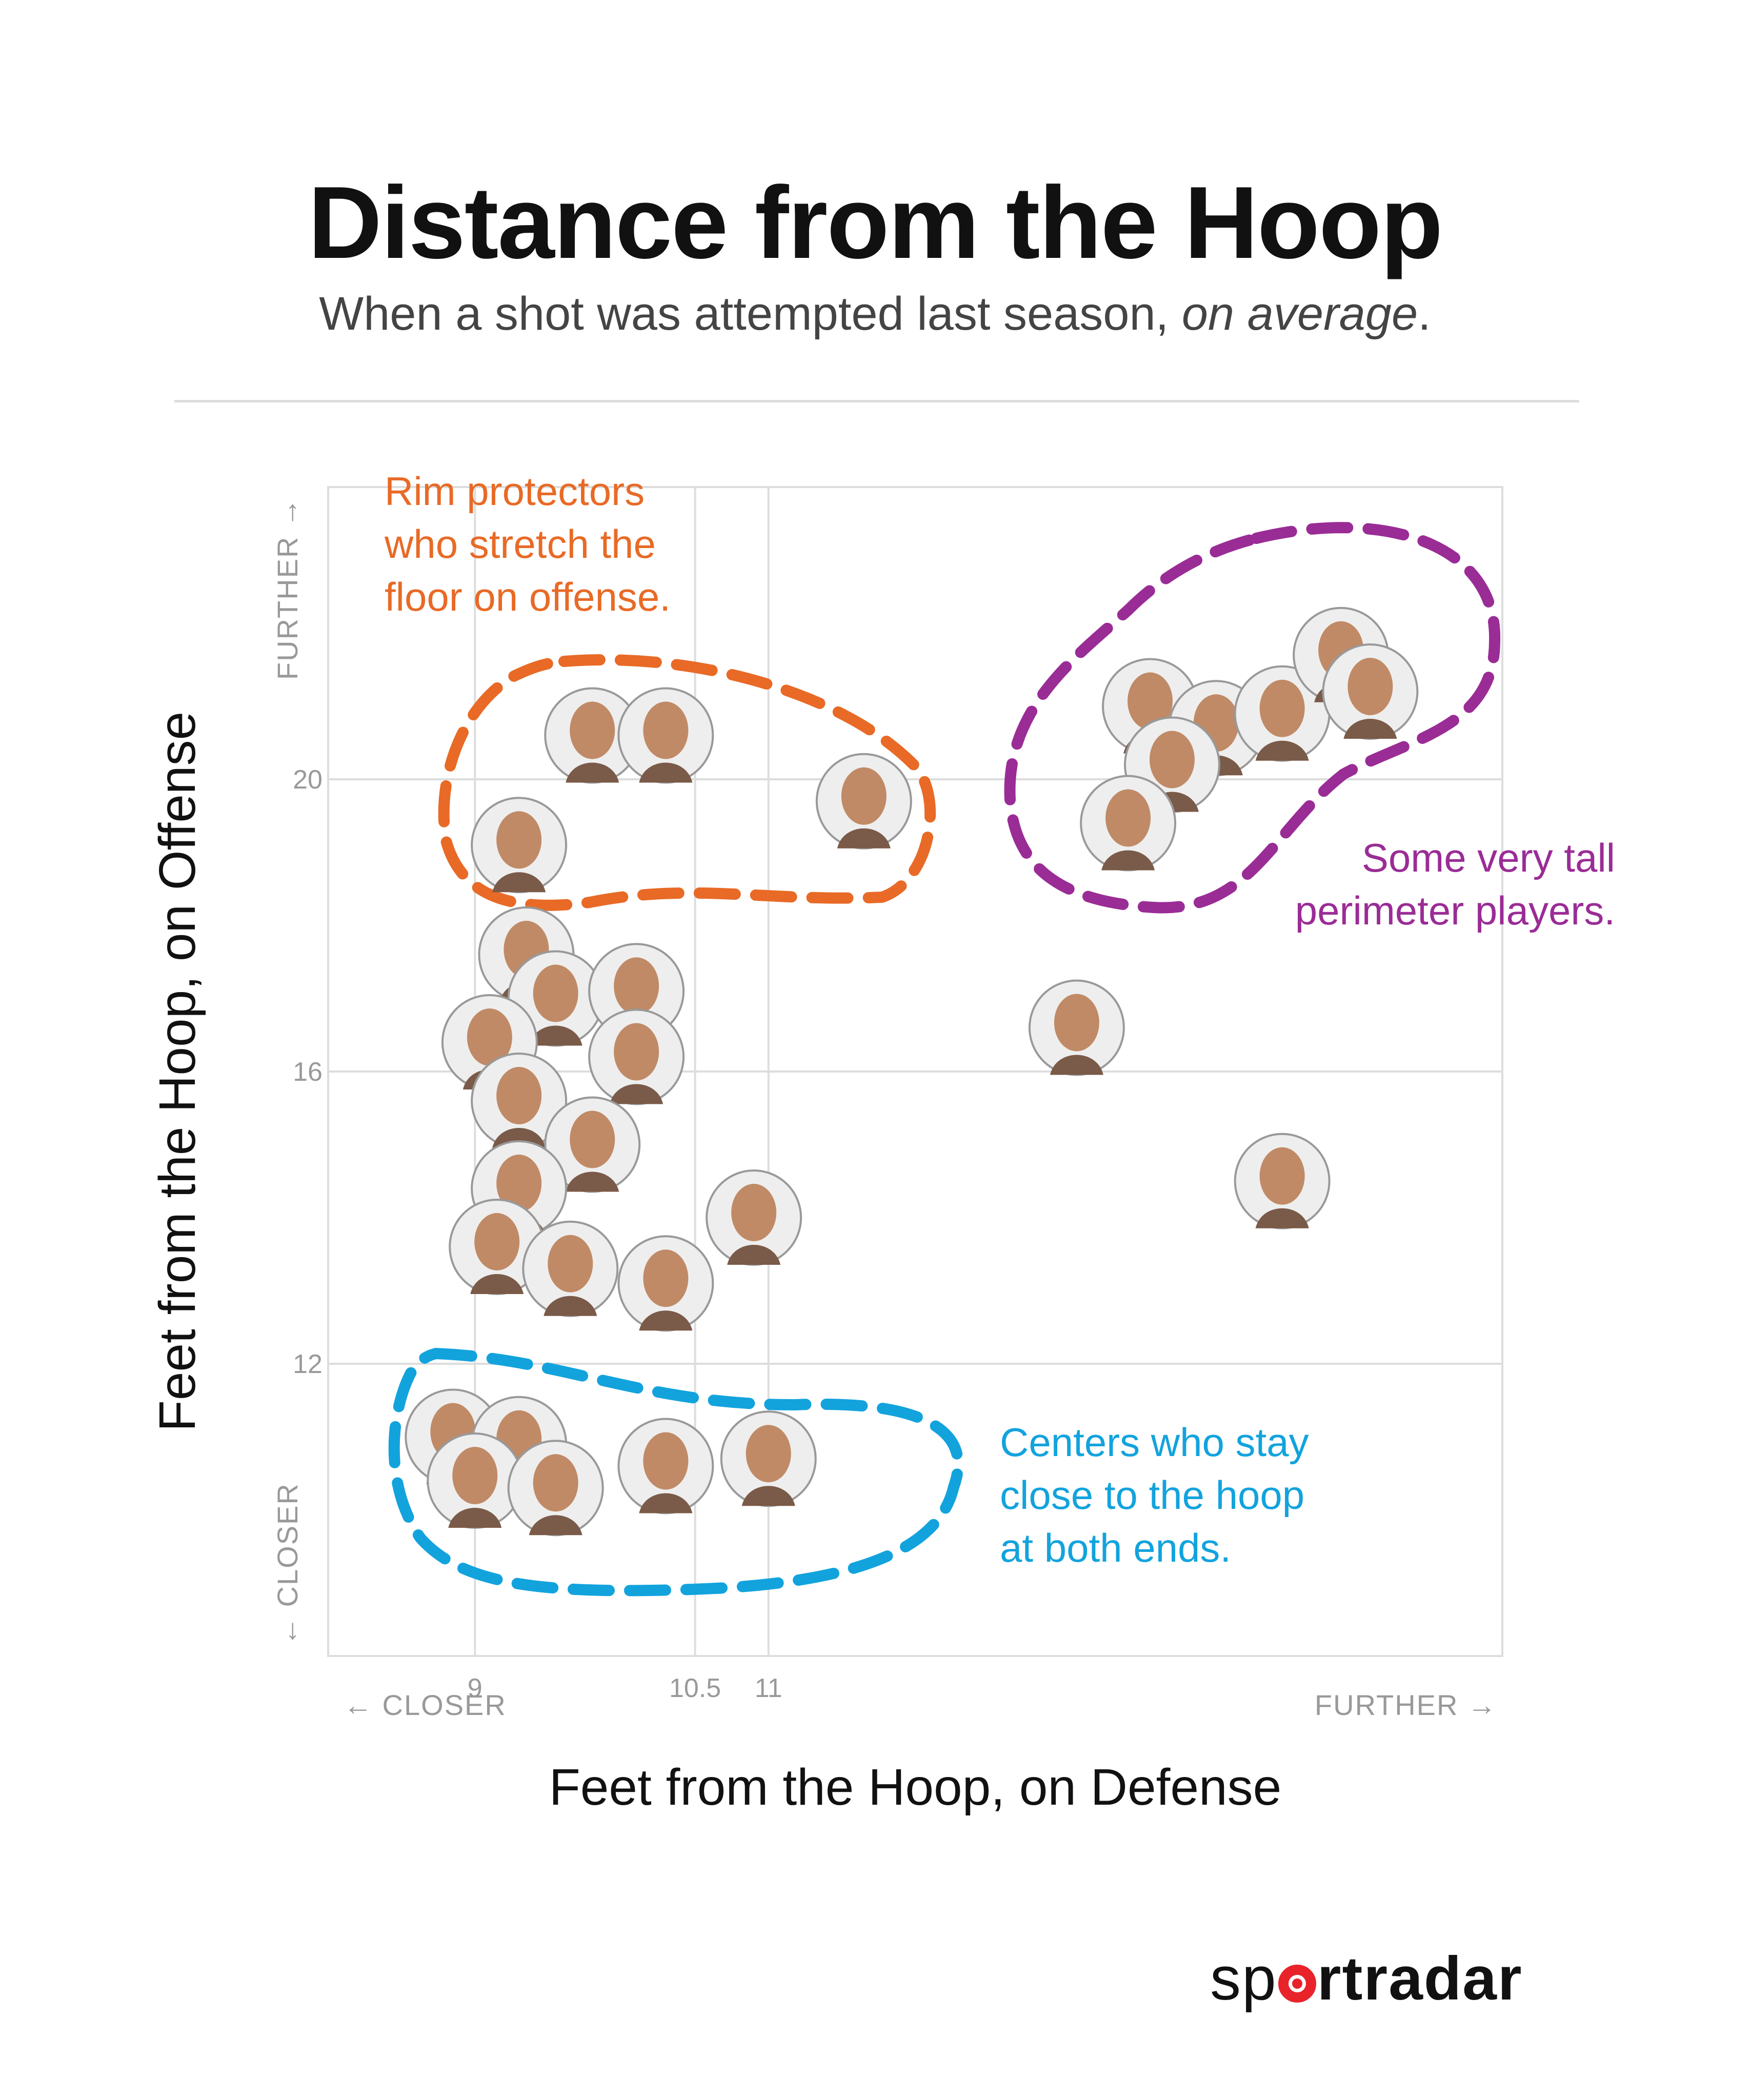  What do you see at coordinates (308, 1072) in the screenshot?
I see `y-tick-label: 16` at bounding box center [308, 1072].